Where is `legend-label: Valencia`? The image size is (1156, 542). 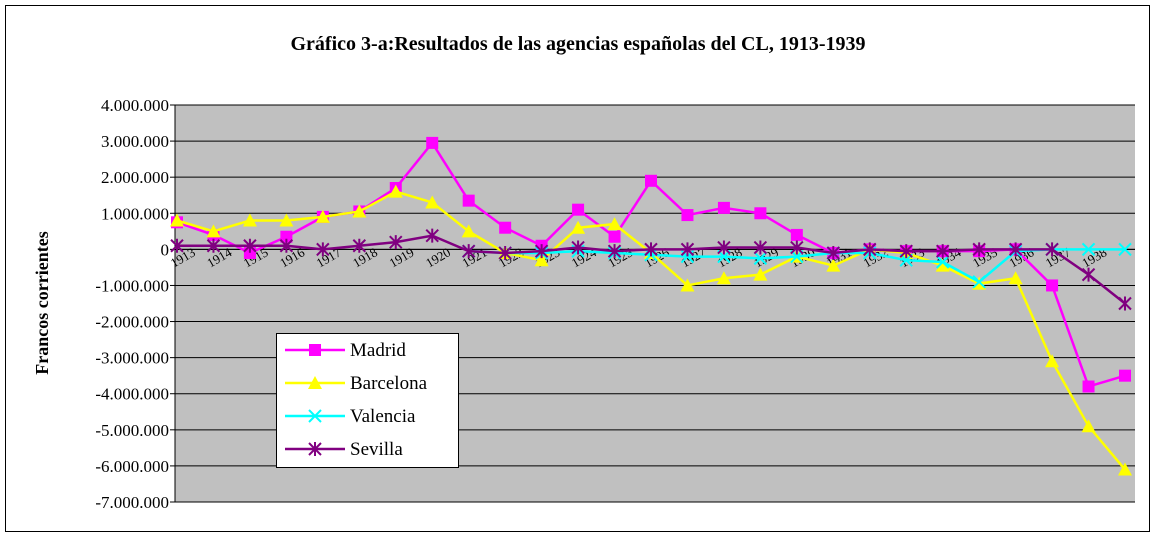
legend-label: Valencia is located at coordinates (383, 416).